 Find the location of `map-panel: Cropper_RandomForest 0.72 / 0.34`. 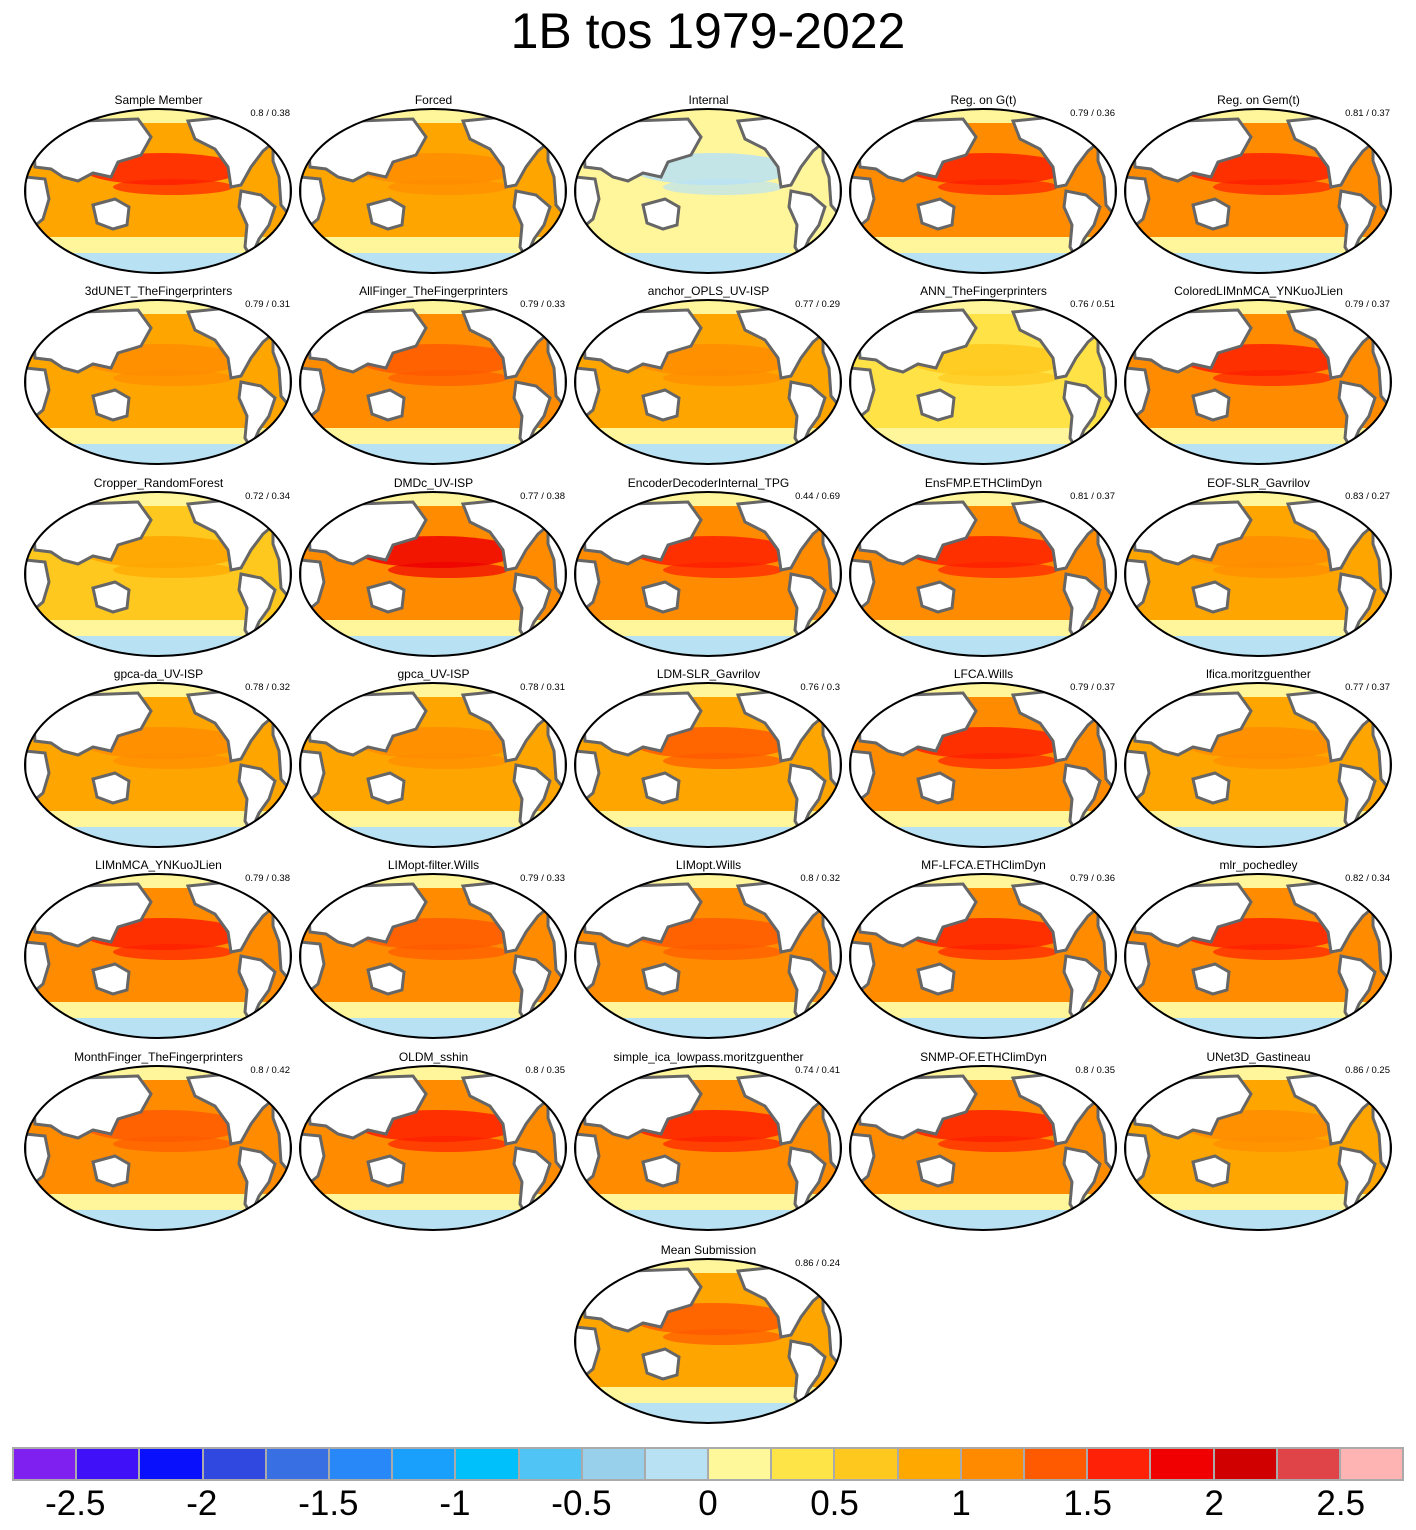

map-panel: Cropper_RandomForest 0.72 / 0.34 is located at coordinates (158, 568).